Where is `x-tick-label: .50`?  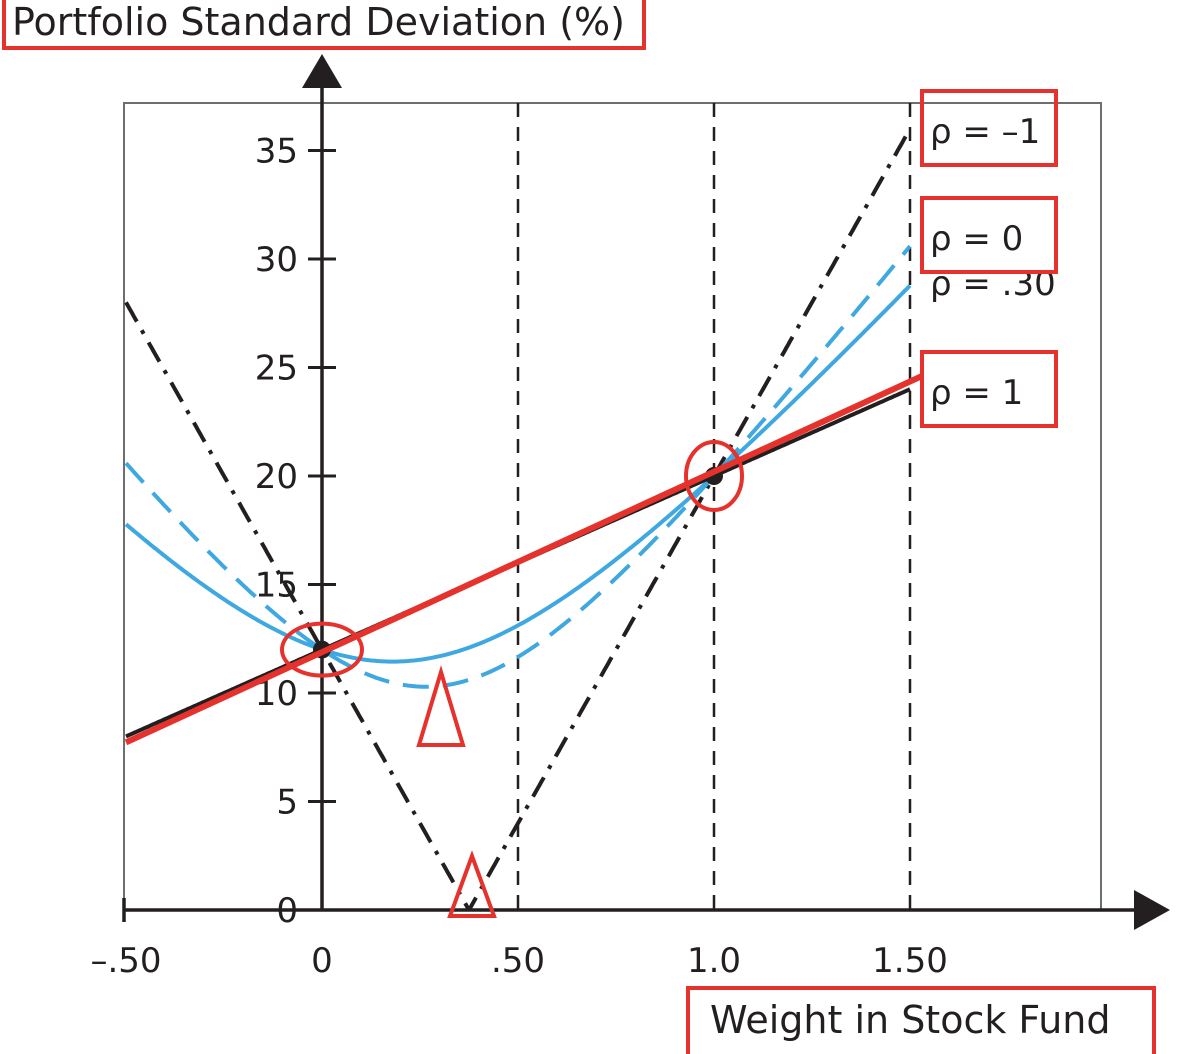 x-tick-label: .50 is located at coordinates (518, 961).